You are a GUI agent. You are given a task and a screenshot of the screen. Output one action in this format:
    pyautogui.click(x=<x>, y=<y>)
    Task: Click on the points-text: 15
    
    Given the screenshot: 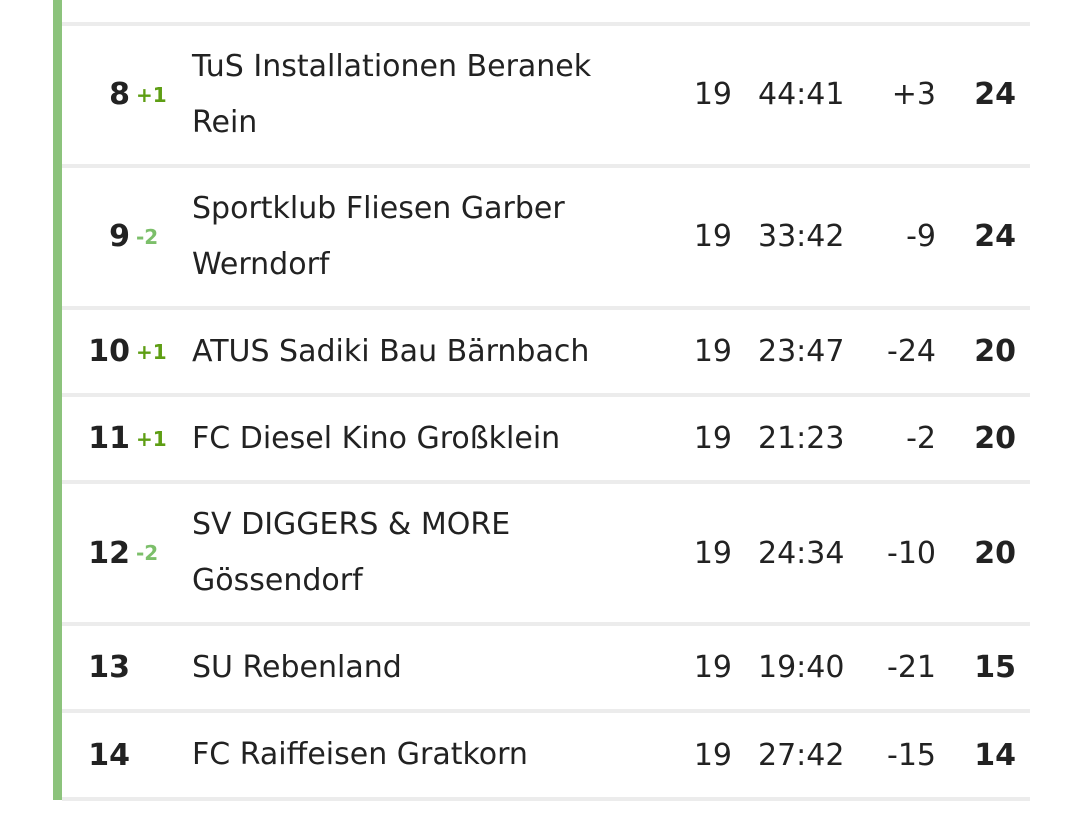 What is the action you would take?
    pyautogui.click(x=995, y=667)
    